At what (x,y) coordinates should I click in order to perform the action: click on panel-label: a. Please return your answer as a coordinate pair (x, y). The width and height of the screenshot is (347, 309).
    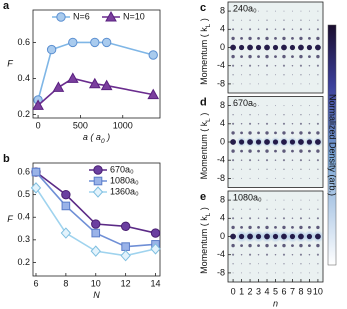
    Looking at the image, I should click on (6, 6).